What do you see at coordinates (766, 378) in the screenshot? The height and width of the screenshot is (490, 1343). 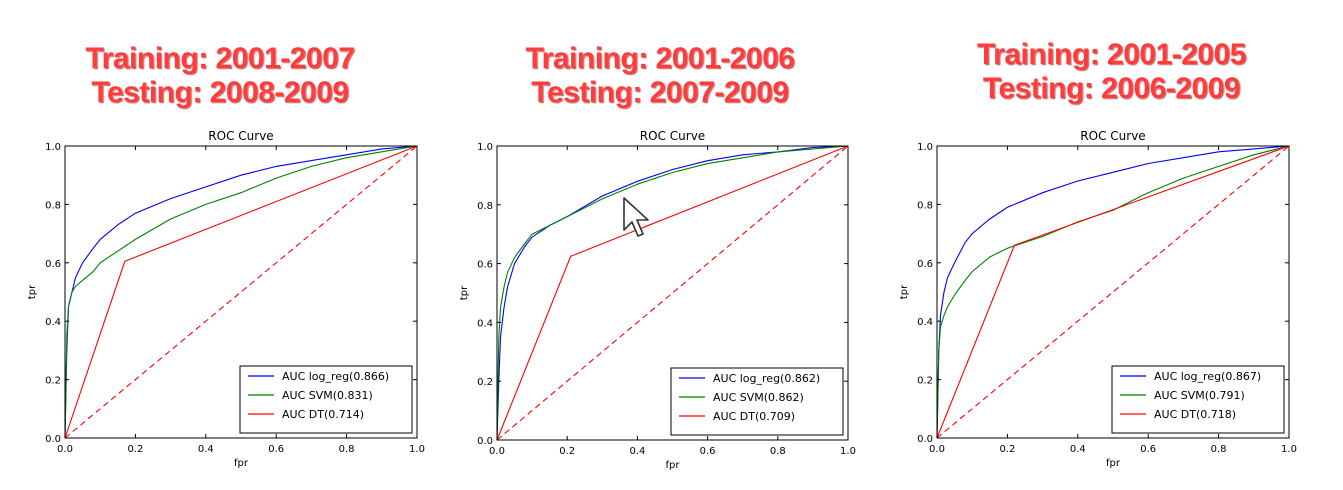 I see `legend-entry: AUC log_reg(0.862)` at bounding box center [766, 378].